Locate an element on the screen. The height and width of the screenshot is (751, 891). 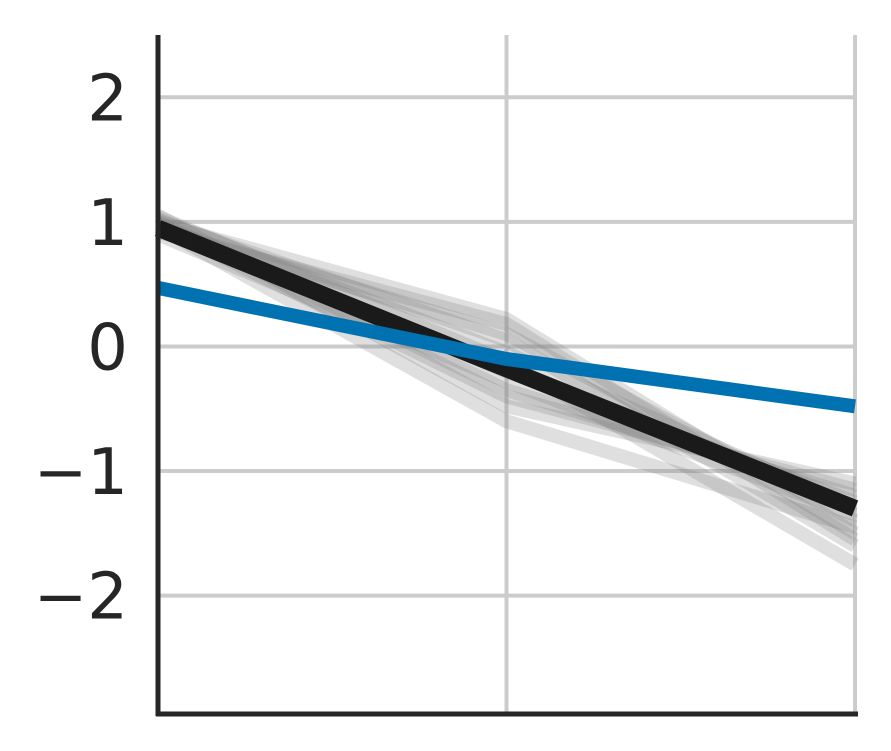
y-tick-label: 1 is located at coordinates (107, 224).